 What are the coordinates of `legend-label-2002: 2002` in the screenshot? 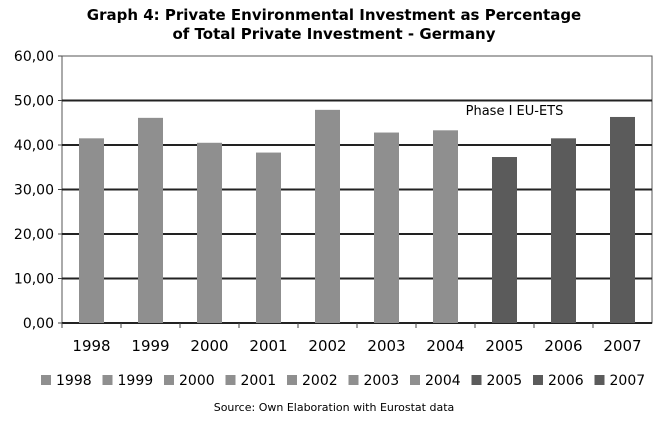 It's located at (320, 381).